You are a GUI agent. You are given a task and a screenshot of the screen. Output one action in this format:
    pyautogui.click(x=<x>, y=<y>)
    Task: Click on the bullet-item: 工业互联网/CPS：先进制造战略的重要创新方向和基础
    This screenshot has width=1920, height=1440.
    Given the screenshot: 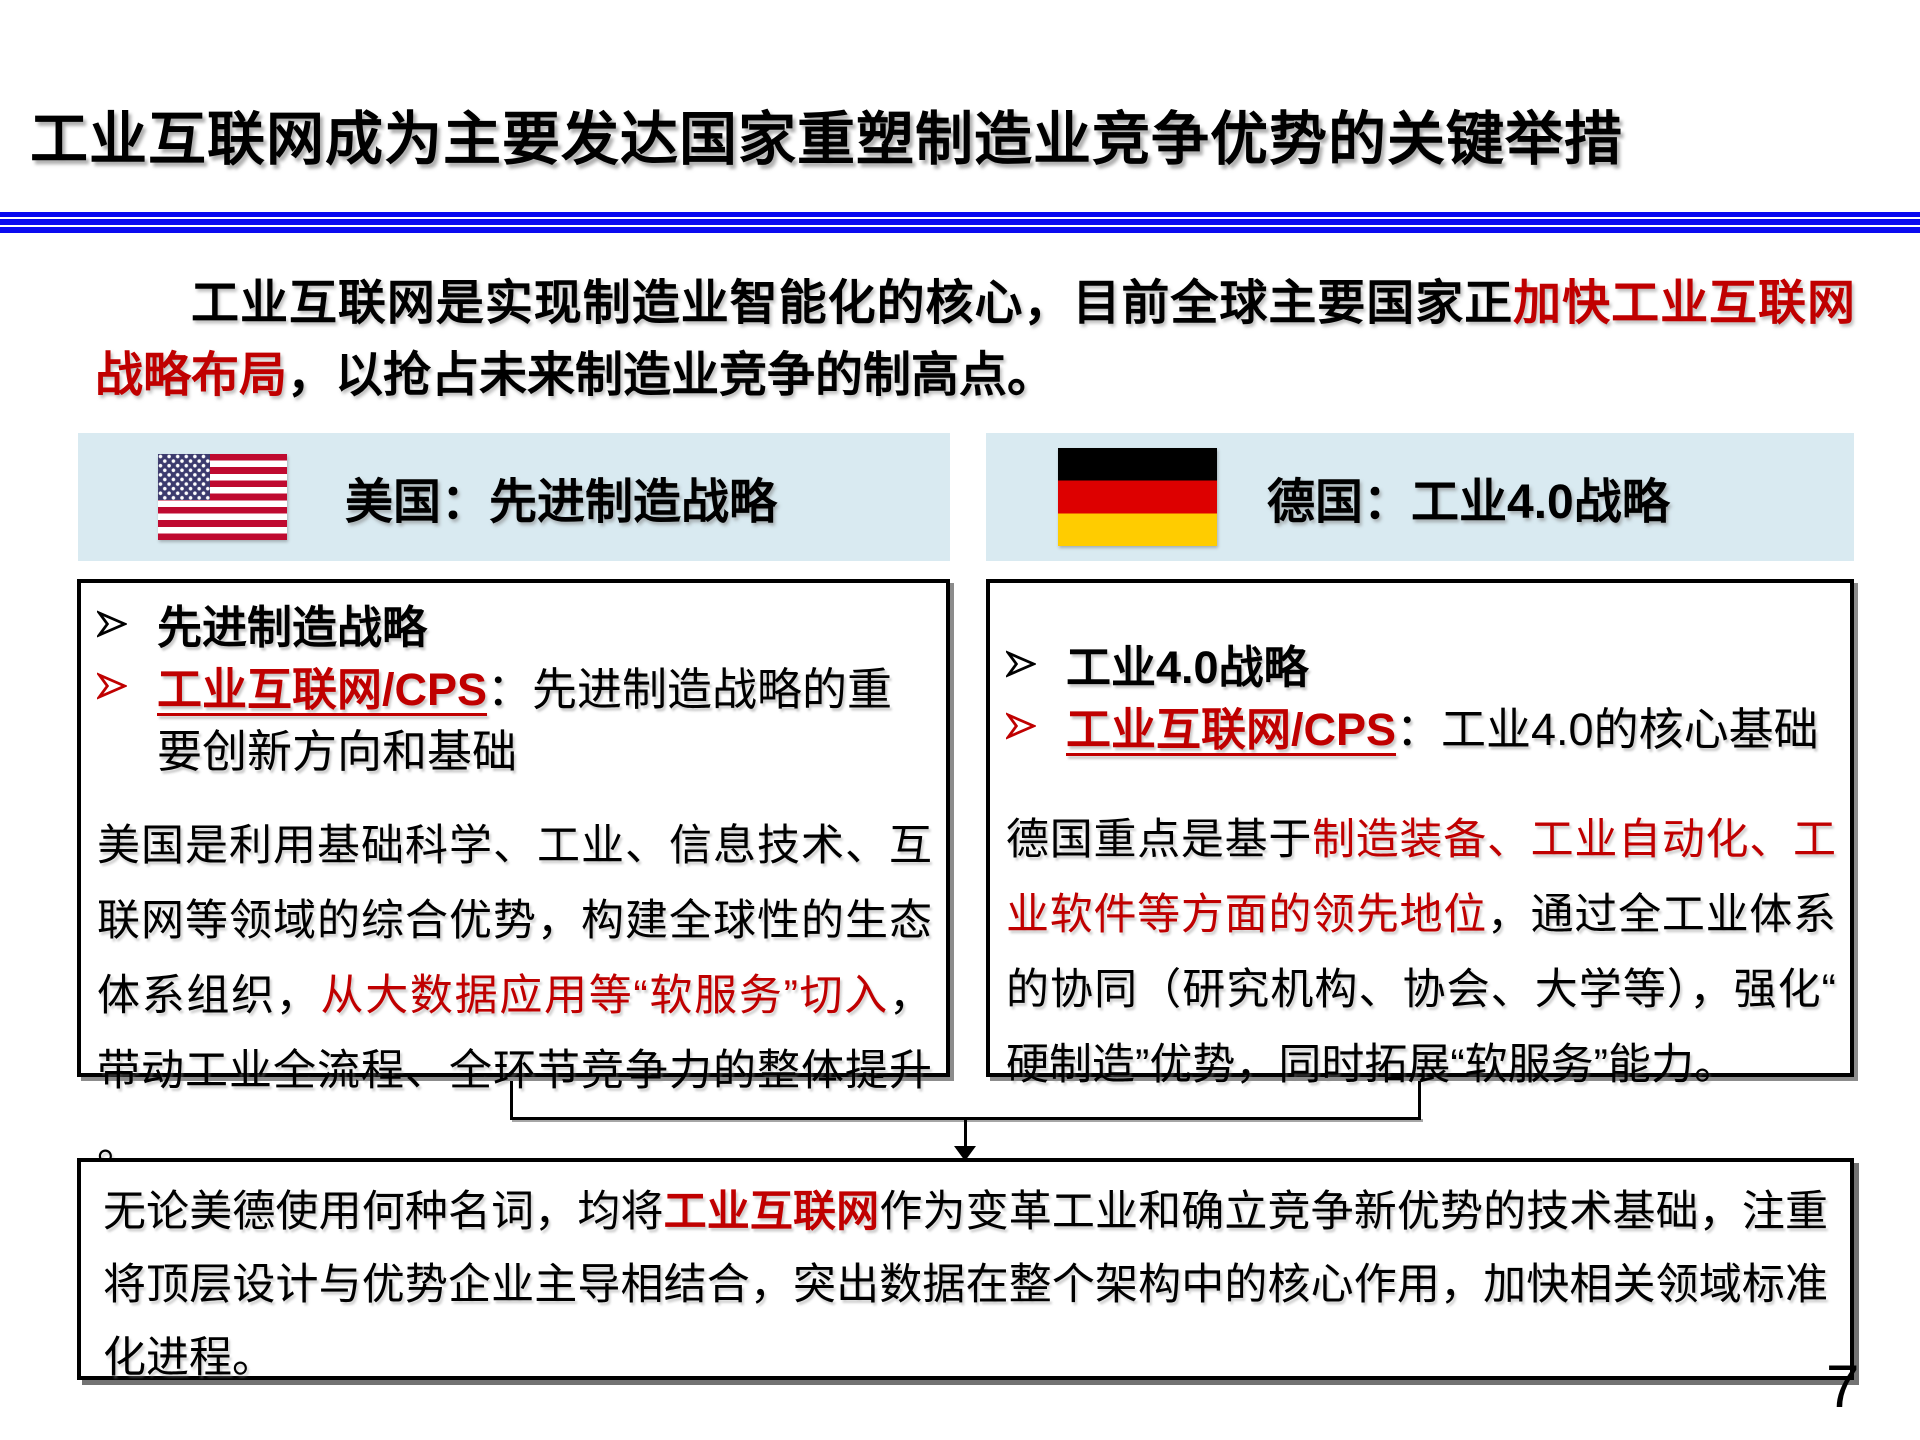 What is the action you would take?
    pyautogui.click(x=514, y=721)
    